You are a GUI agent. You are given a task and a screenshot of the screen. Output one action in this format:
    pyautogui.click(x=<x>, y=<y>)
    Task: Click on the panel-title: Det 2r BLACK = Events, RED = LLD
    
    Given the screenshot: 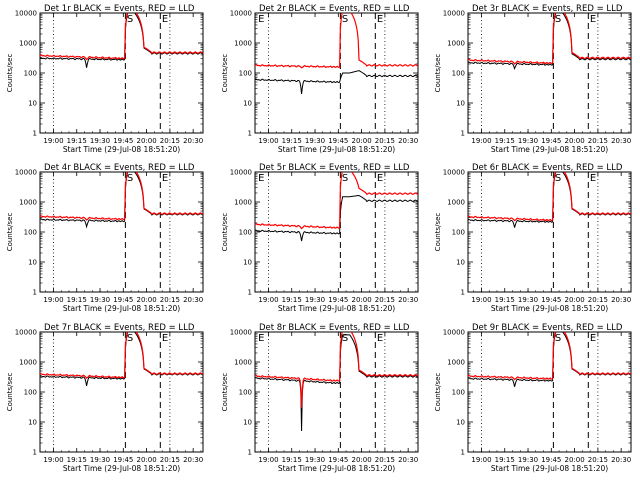 What is the action you would take?
    pyautogui.click(x=334, y=9)
    